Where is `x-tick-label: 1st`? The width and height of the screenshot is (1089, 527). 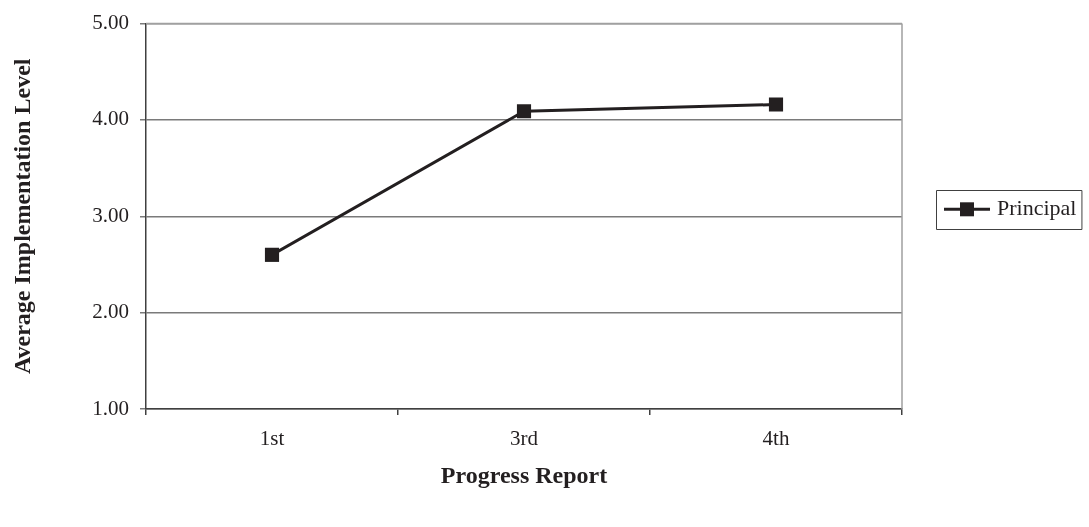 x-tick-label: 1st is located at coordinates (272, 438).